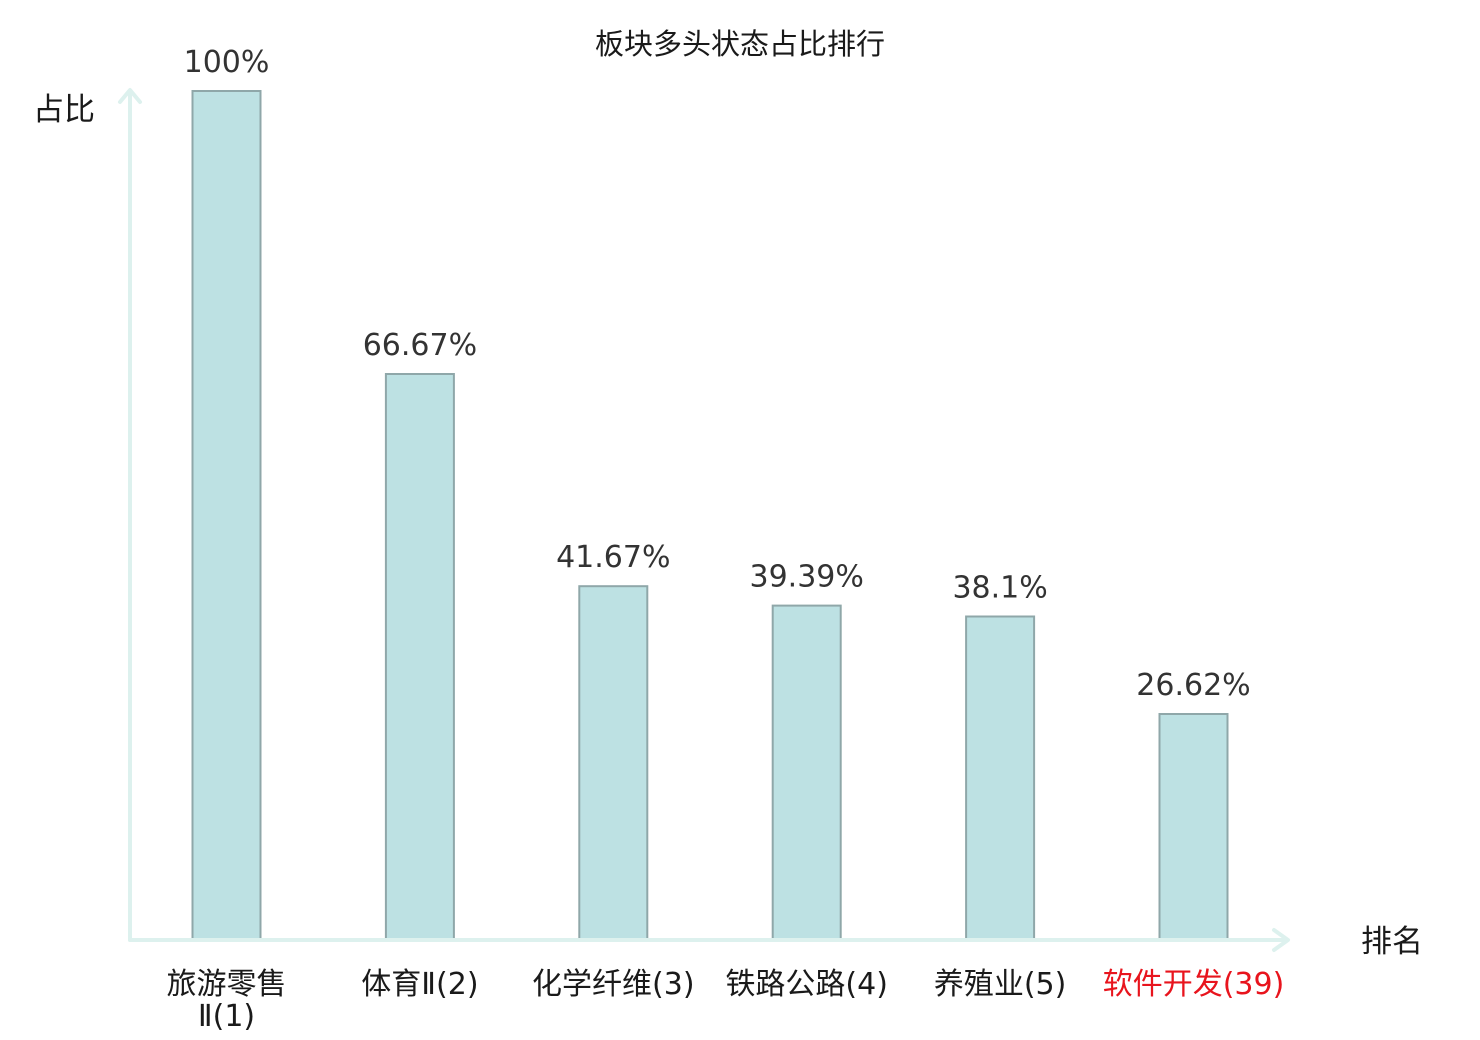  I want to click on bar-value-label-3: 41.67%, so click(613, 557).